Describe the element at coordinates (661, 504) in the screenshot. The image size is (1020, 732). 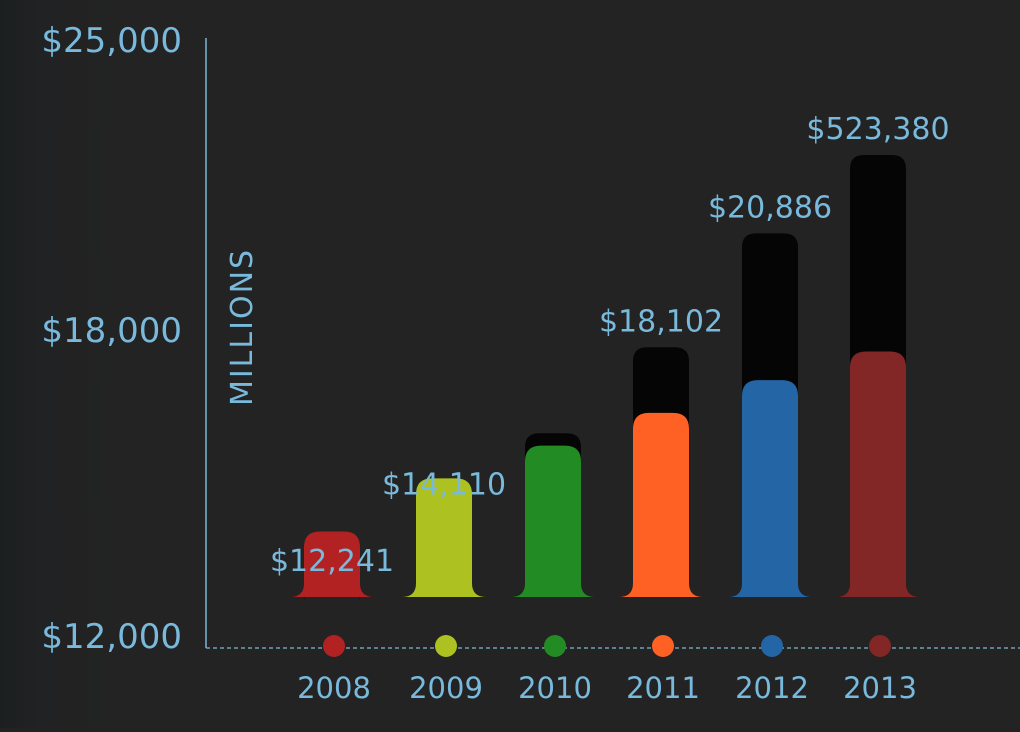
I see `bar-fill-2011` at that location.